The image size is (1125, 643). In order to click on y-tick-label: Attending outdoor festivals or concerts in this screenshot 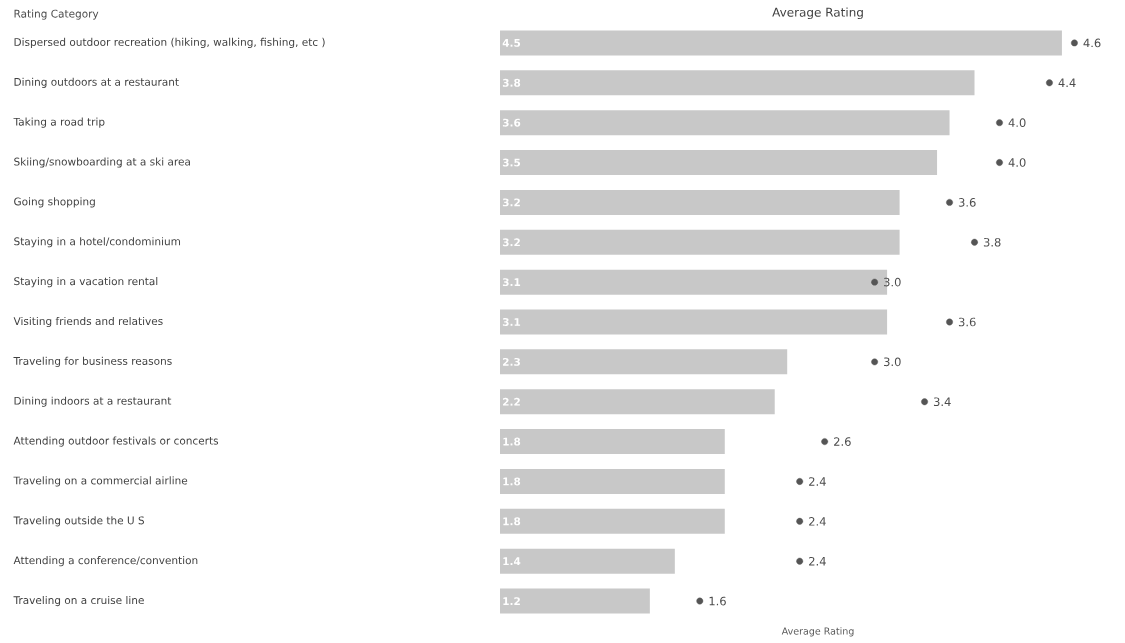, I will do `click(116, 441)`.